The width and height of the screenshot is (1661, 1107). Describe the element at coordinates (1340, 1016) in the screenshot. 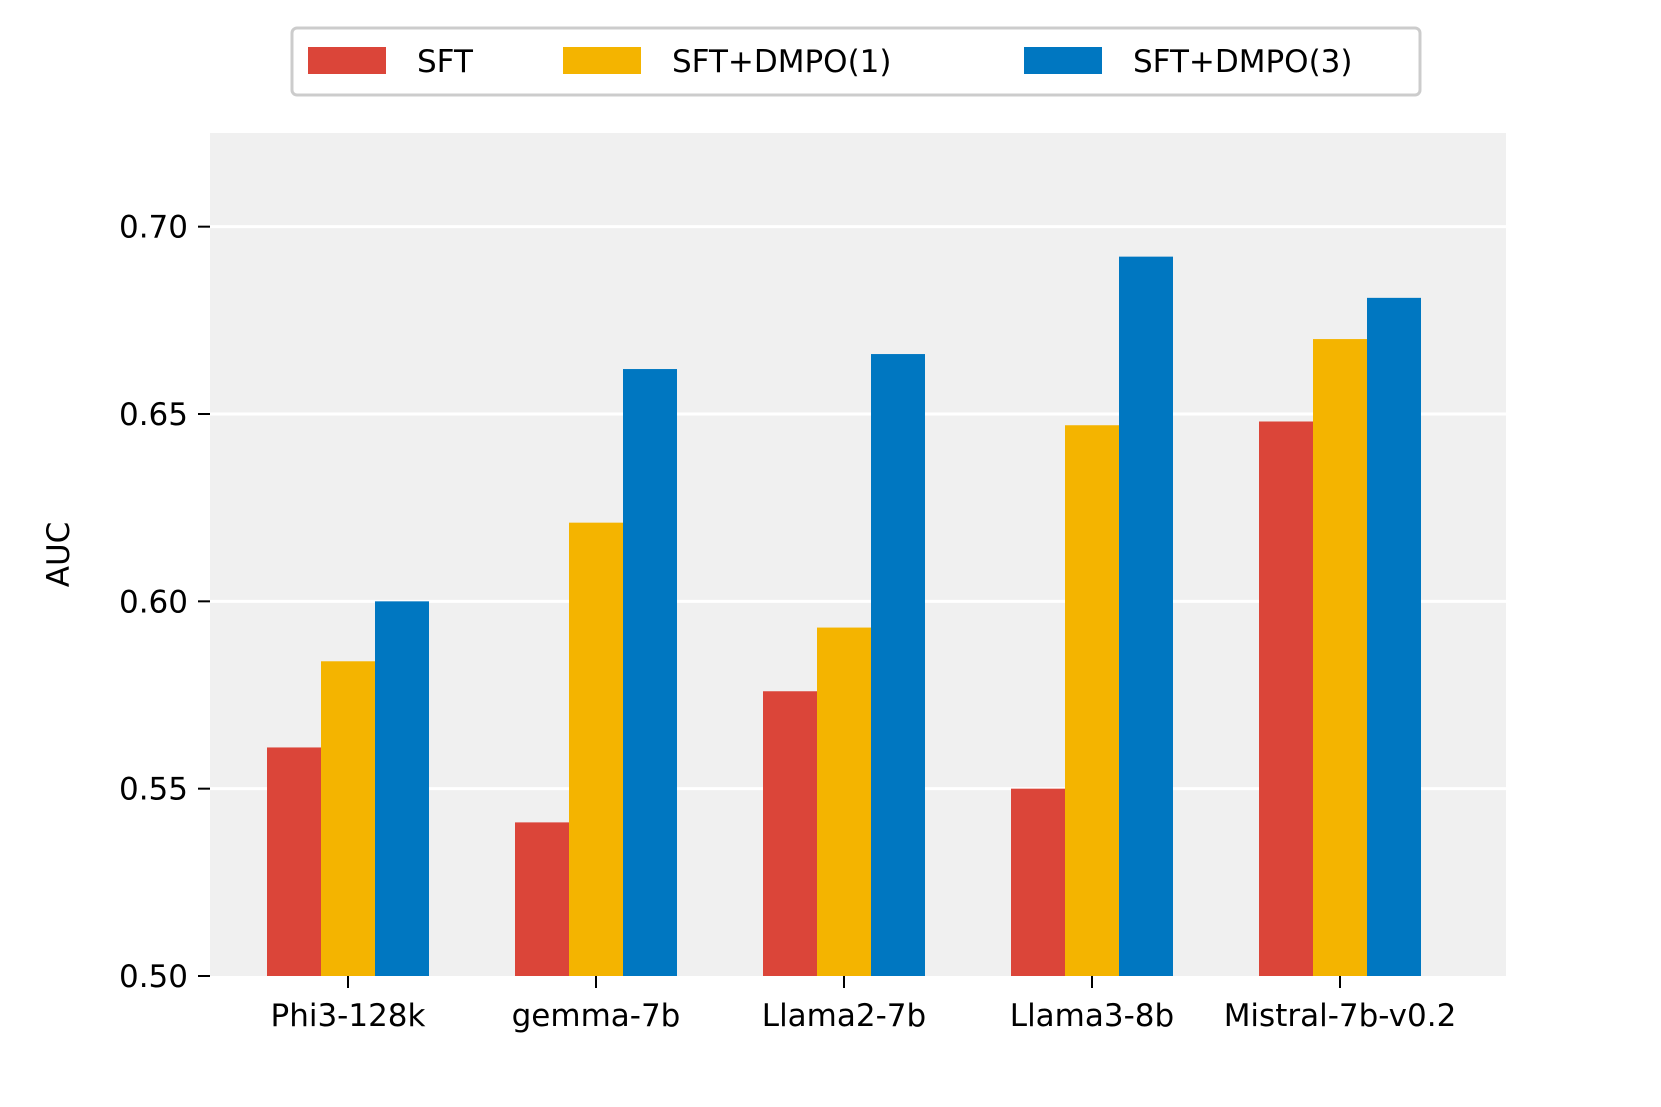

I see `x-tick-label: Mistral-7b-v0.2` at that location.